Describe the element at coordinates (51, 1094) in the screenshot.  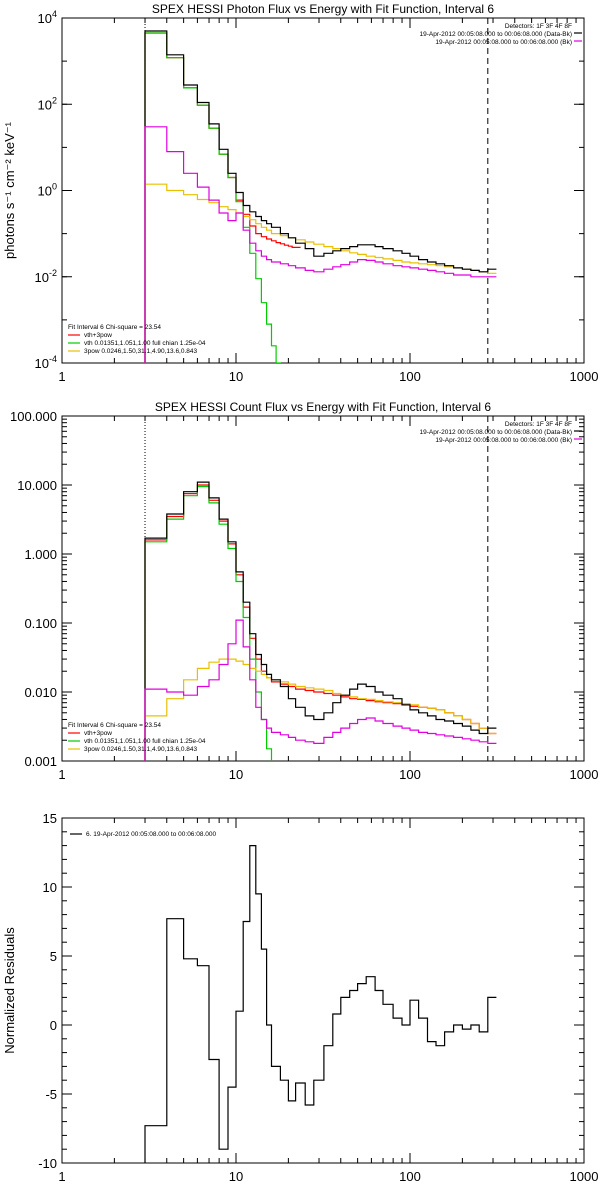
I see `y-tick-label: -5` at that location.